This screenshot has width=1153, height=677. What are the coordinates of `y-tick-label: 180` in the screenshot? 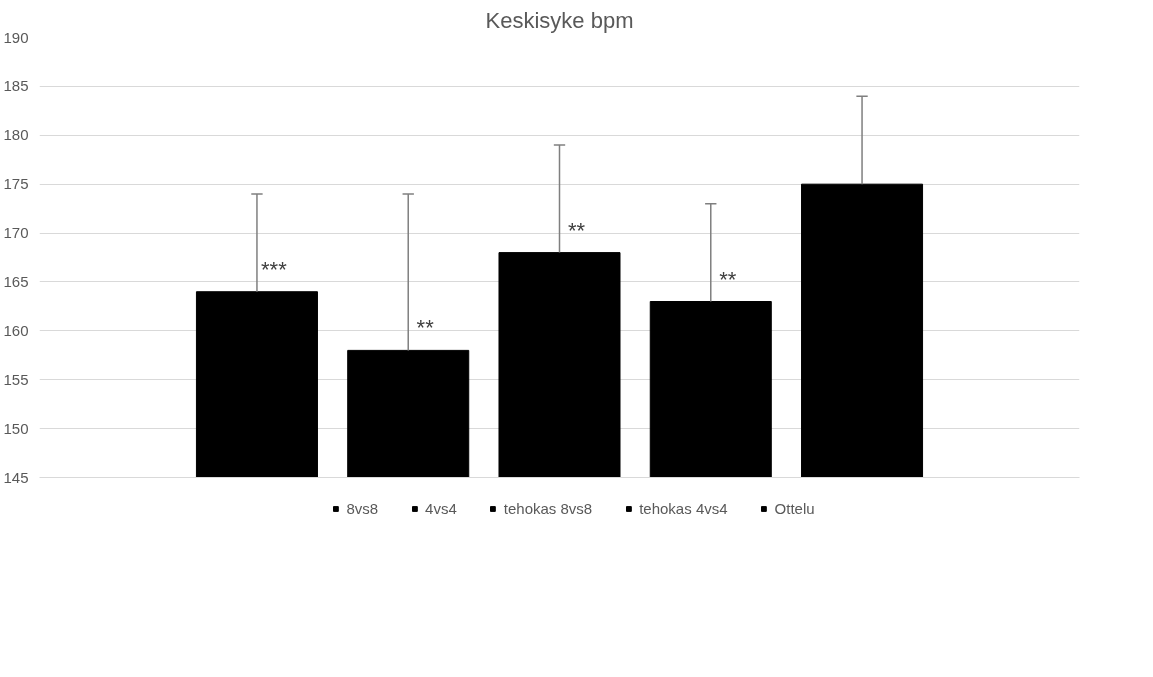 It's located at (16, 135).